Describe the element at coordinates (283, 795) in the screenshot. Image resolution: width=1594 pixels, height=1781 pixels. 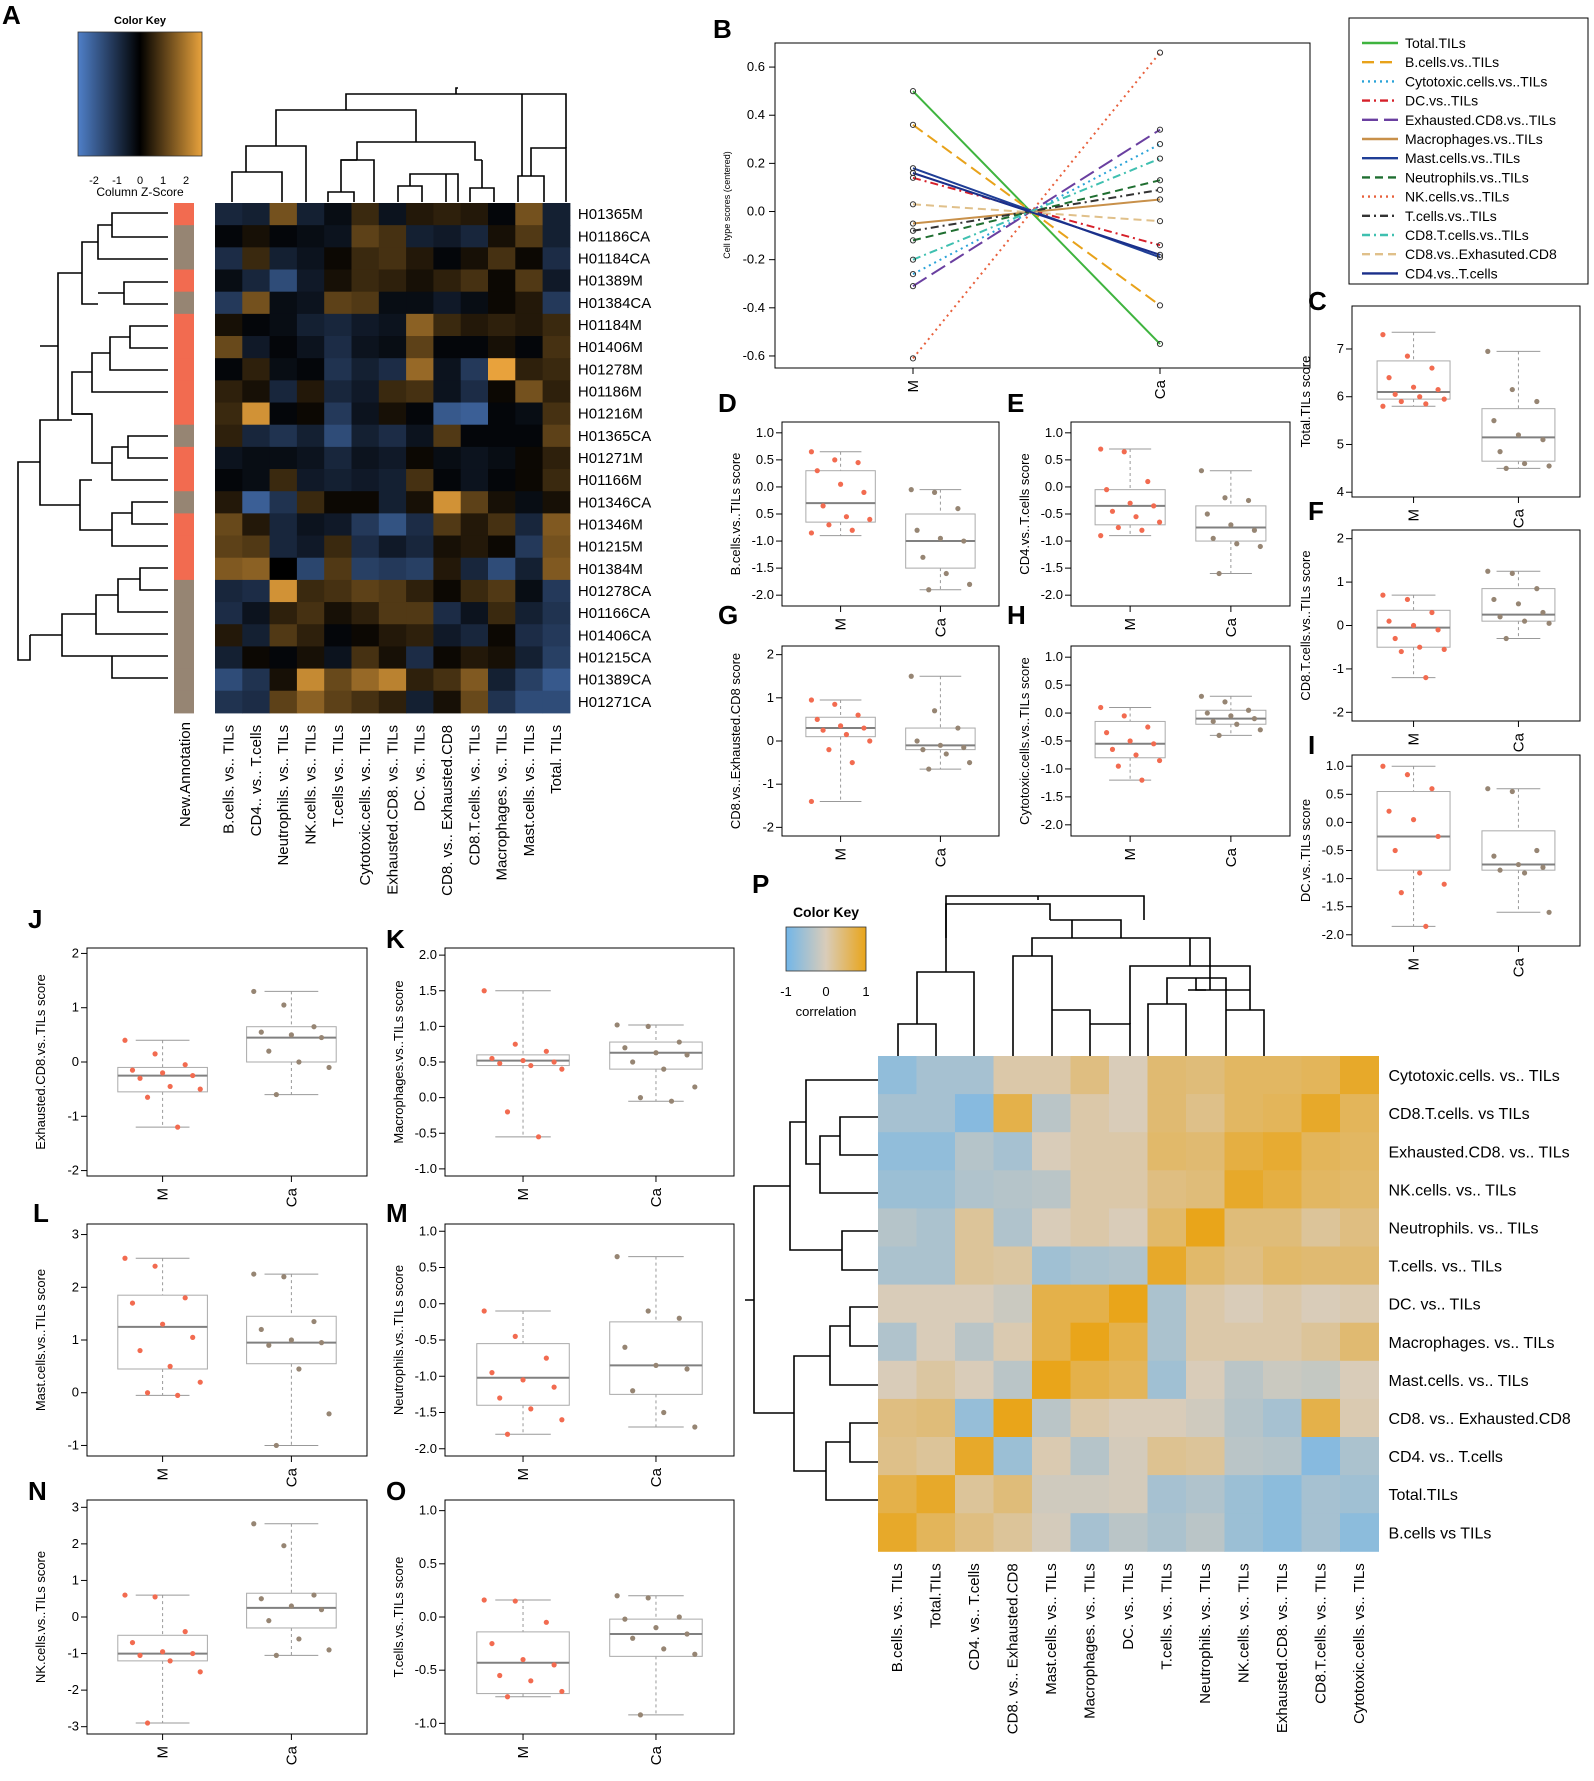
I see `column-label: Neutrophils. vs.. TILs` at that location.